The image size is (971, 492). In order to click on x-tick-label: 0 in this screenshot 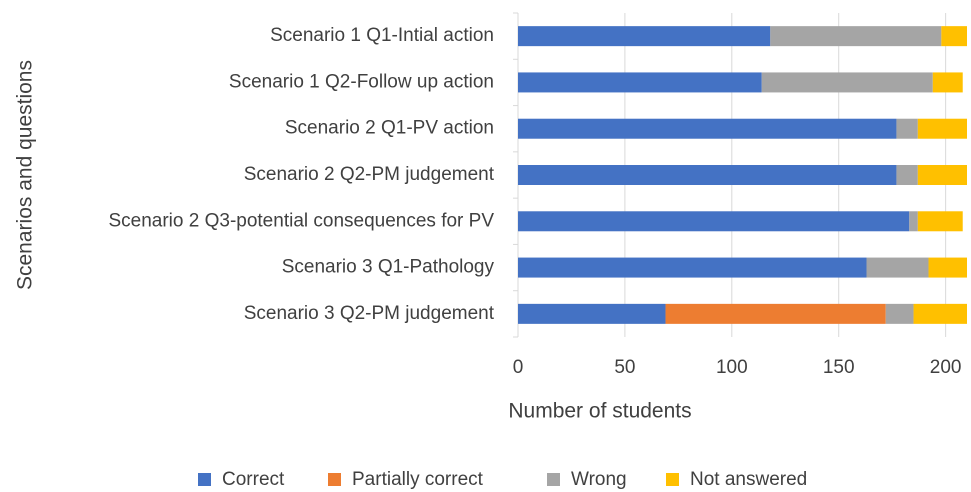, I will do `click(518, 367)`.